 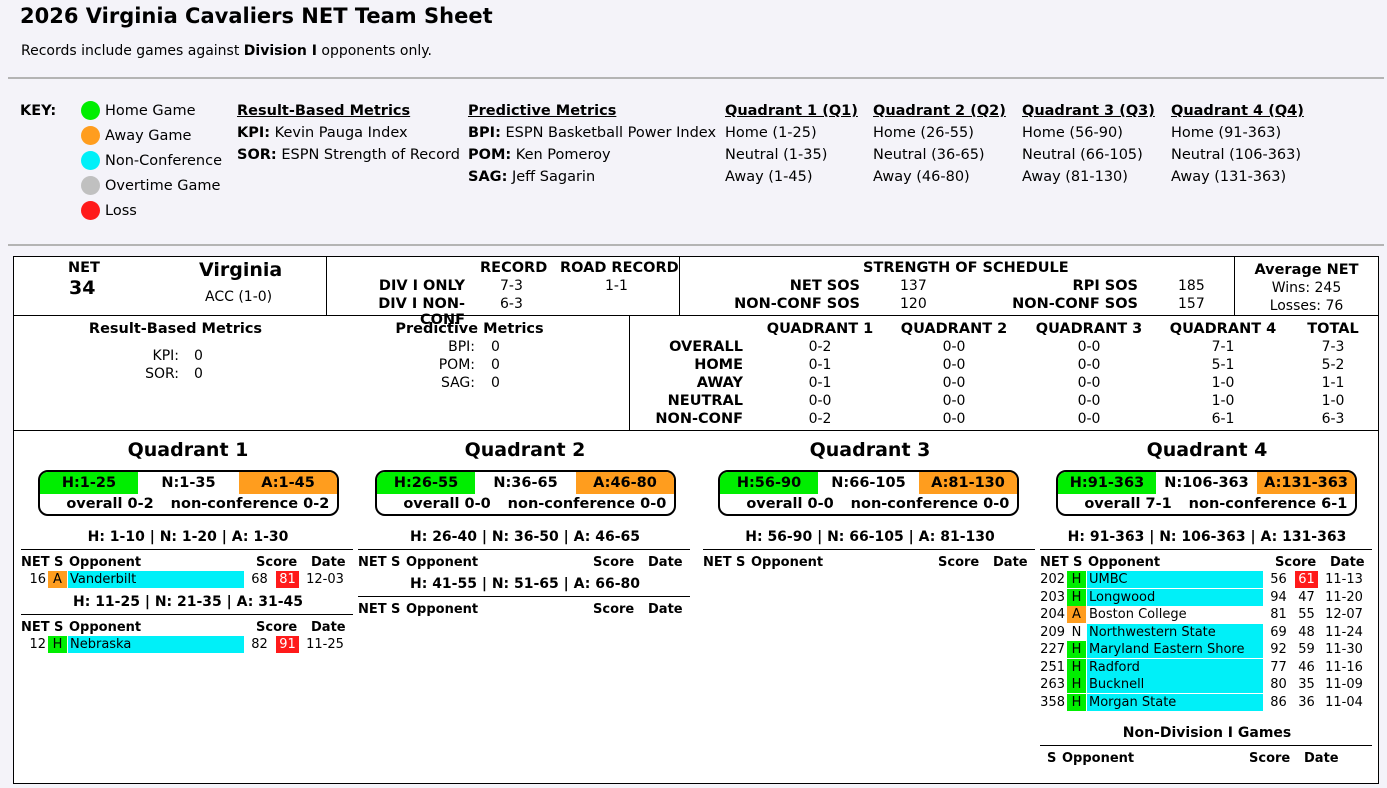 What do you see at coordinates (469, 329) in the screenshot?
I see `predictive-metrics-heading: Predictive Metrics` at bounding box center [469, 329].